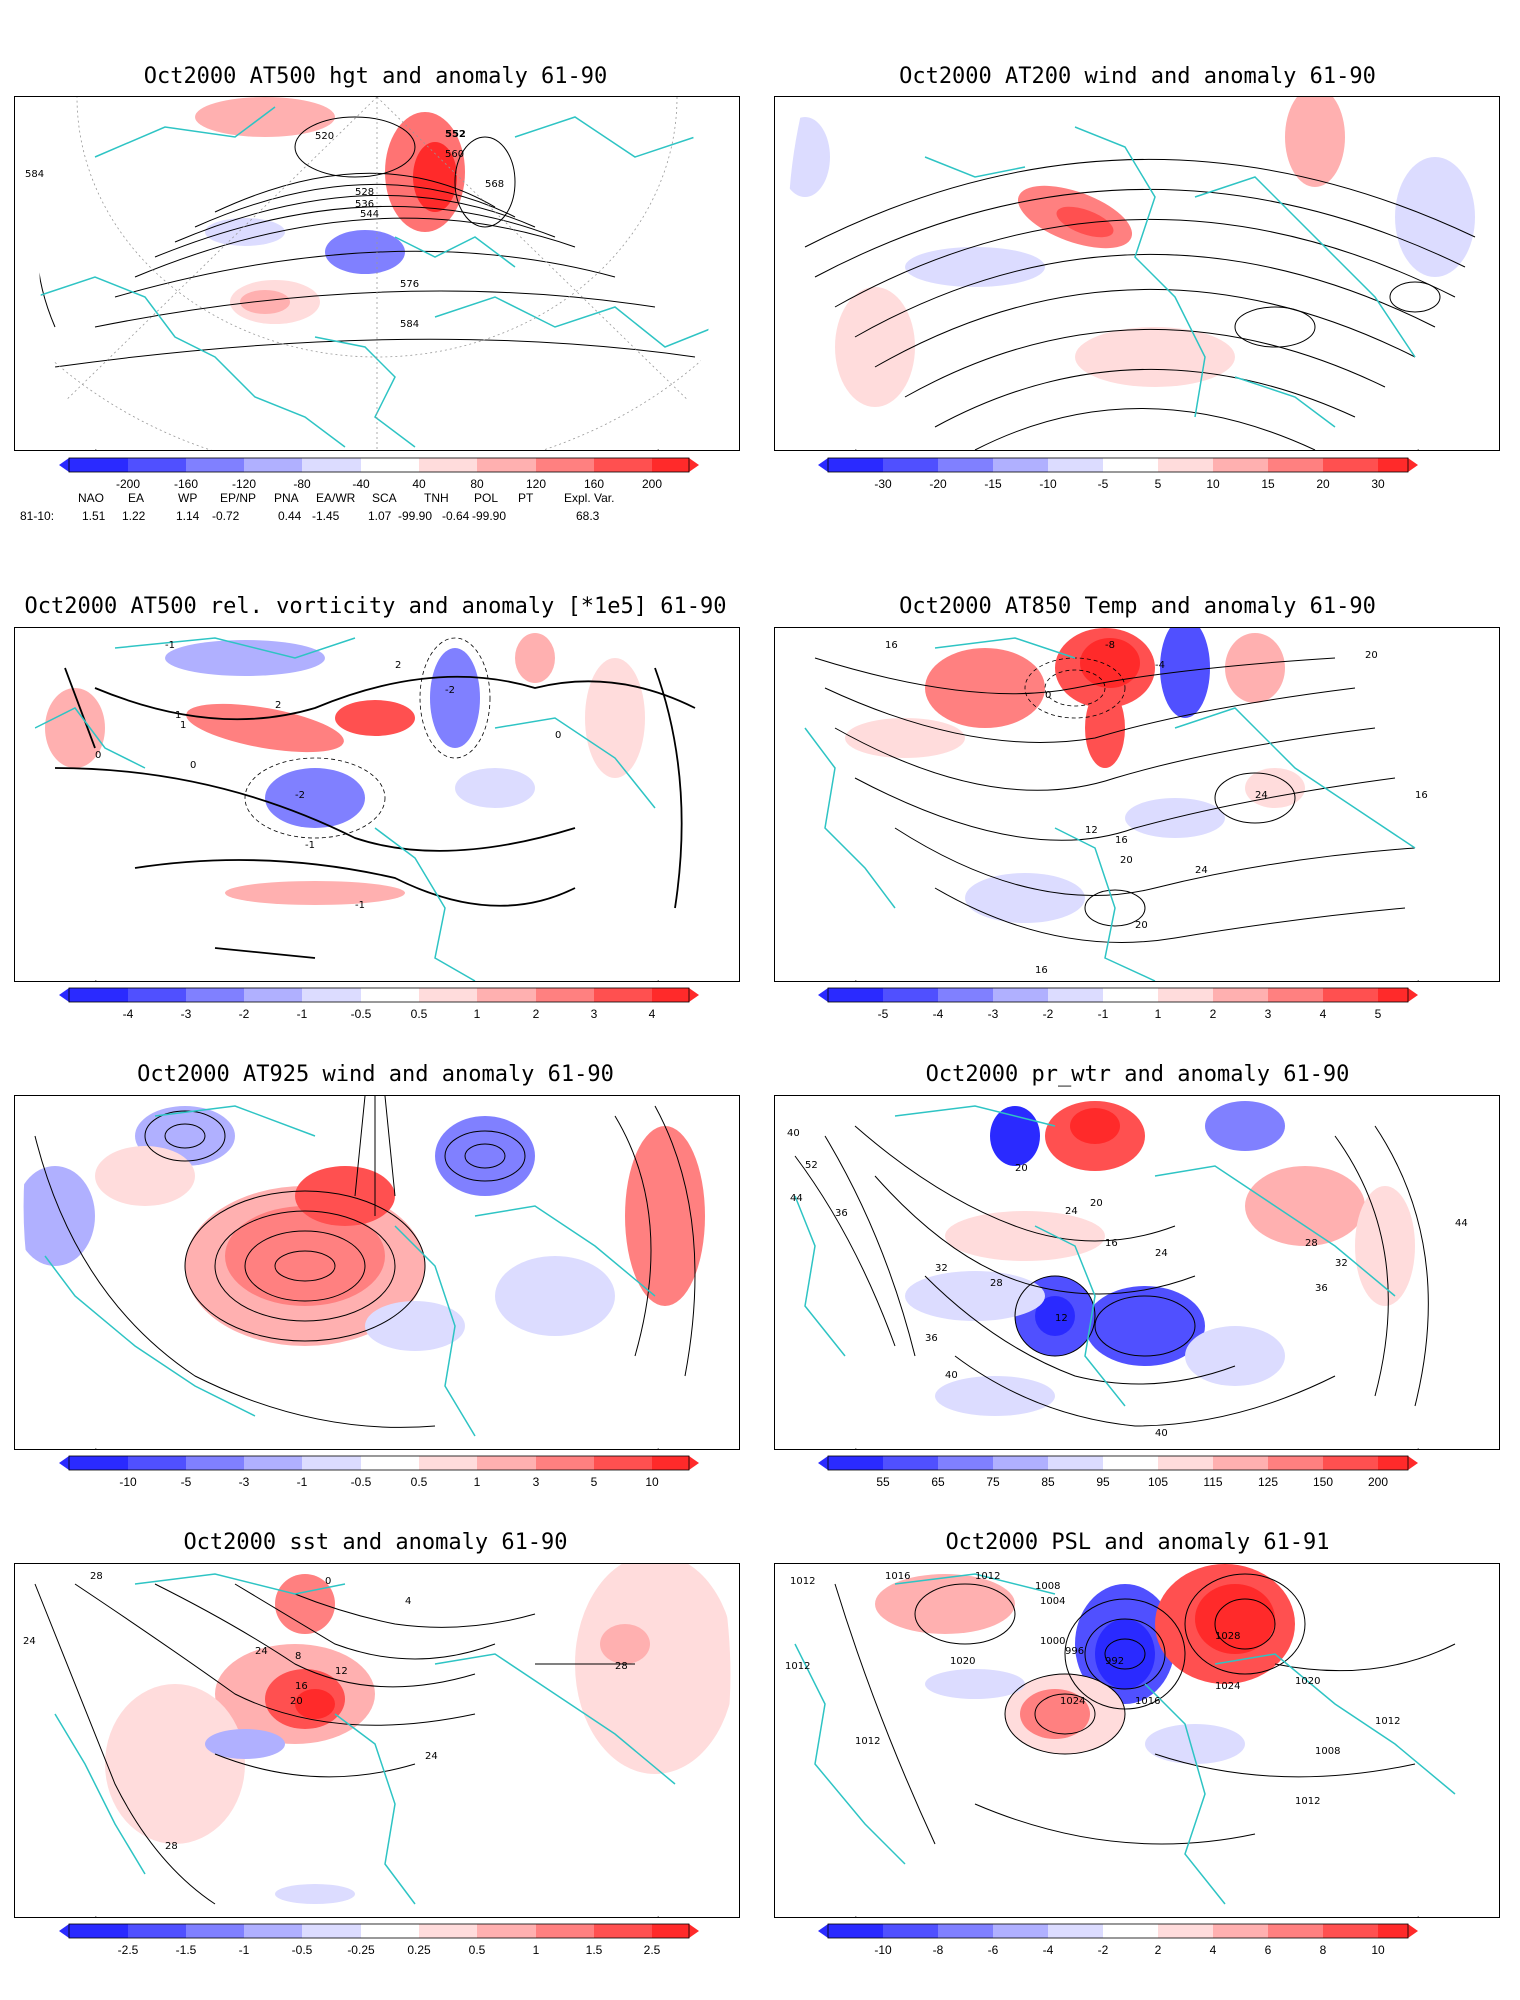 This screenshot has height=2000, width=1520. Describe the element at coordinates (477, 484) in the screenshot. I see `svg-text: 80` at that location.